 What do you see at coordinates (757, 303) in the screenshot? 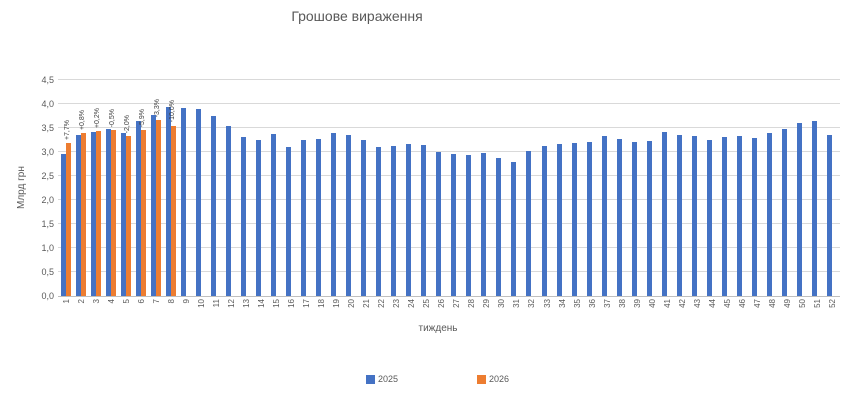
I see `x-tick-label: 47` at bounding box center [757, 303].